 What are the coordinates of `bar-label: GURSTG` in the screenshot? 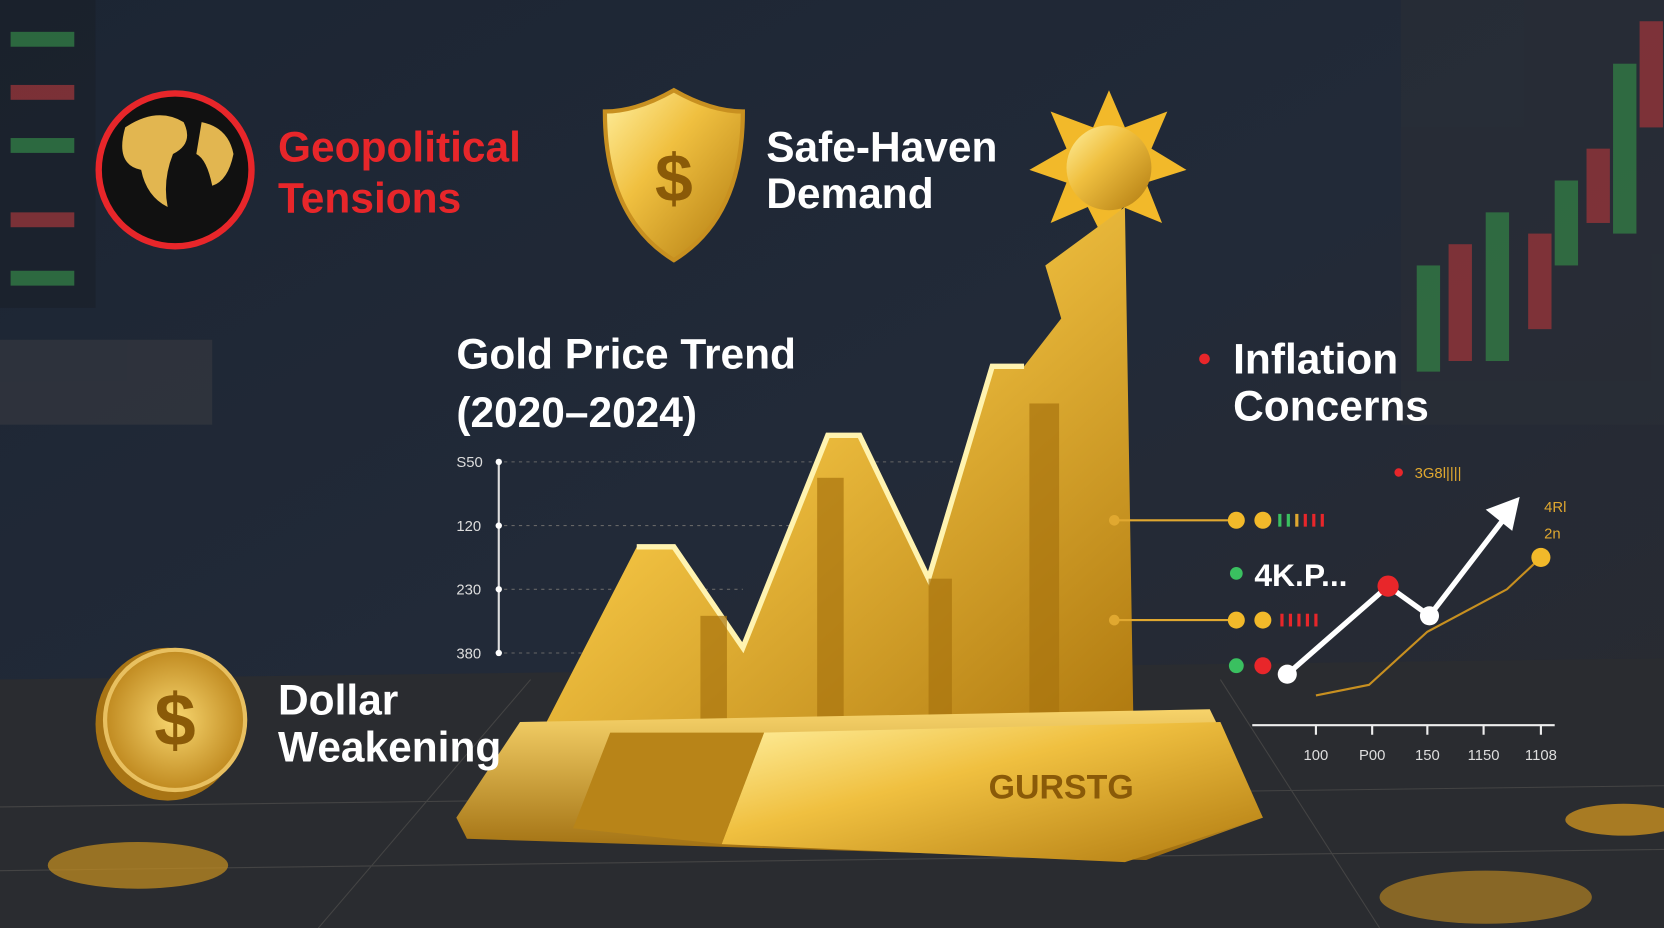 It's located at (1061, 787).